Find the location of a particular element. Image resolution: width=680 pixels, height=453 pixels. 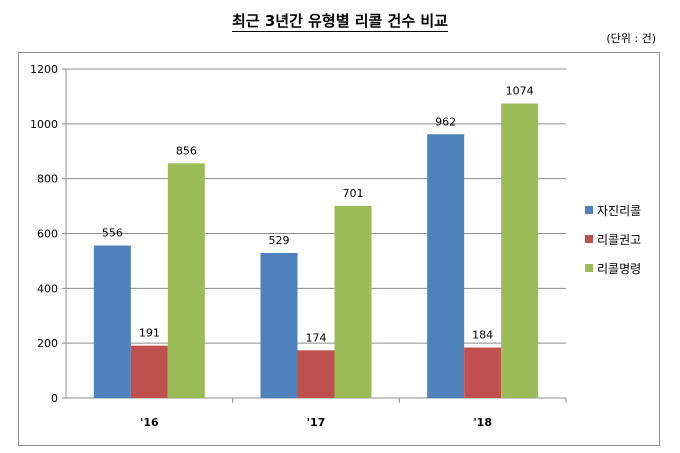

legend-label: 리콜권고 is located at coordinates (619, 240).